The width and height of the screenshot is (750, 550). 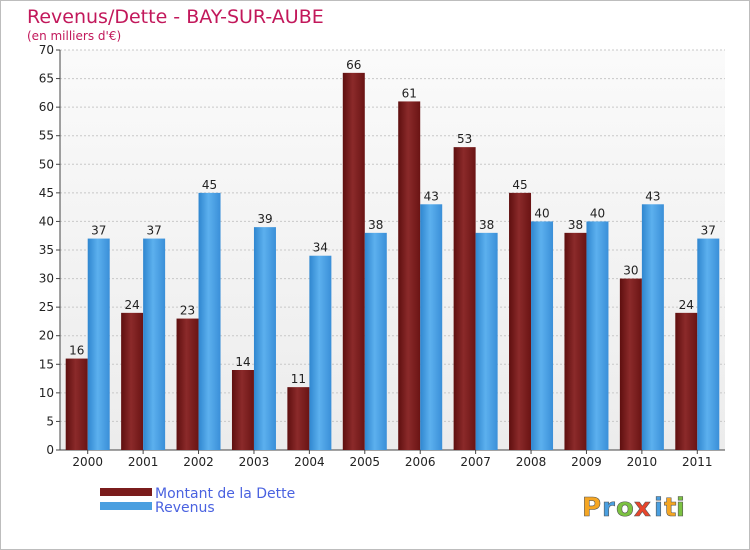 I want to click on y-tick-label: 0, so click(x=50, y=450).